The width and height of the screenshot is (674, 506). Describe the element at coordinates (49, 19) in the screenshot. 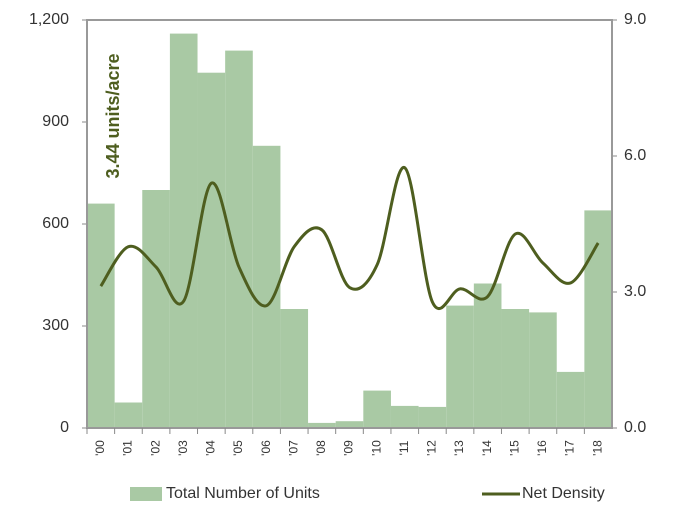

I see `y-tick-label: 1,200` at that location.